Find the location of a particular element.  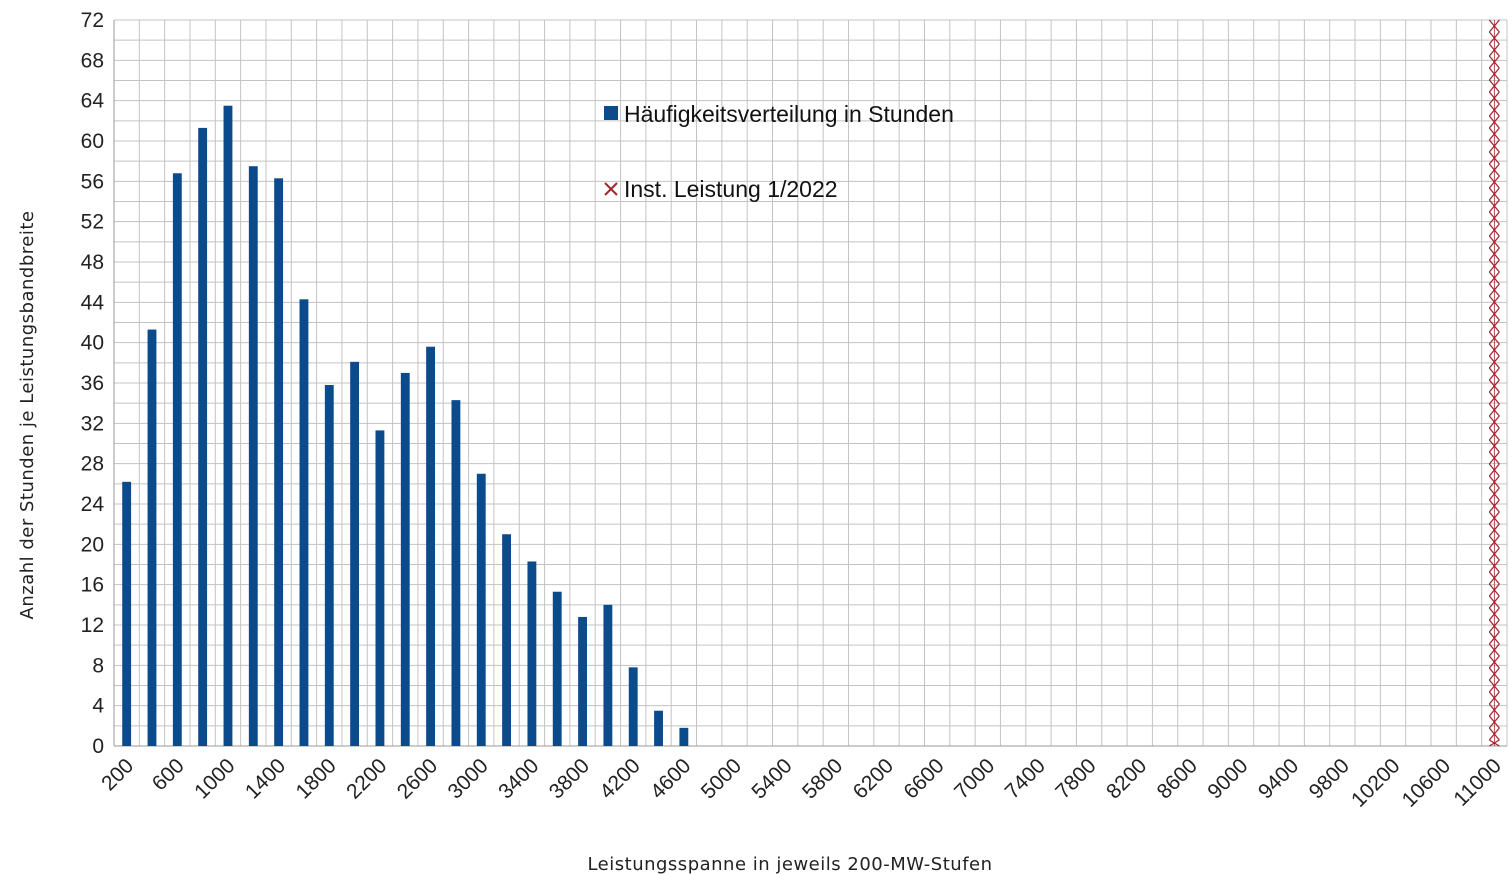

y-tick-label: 24 is located at coordinates (93, 504).